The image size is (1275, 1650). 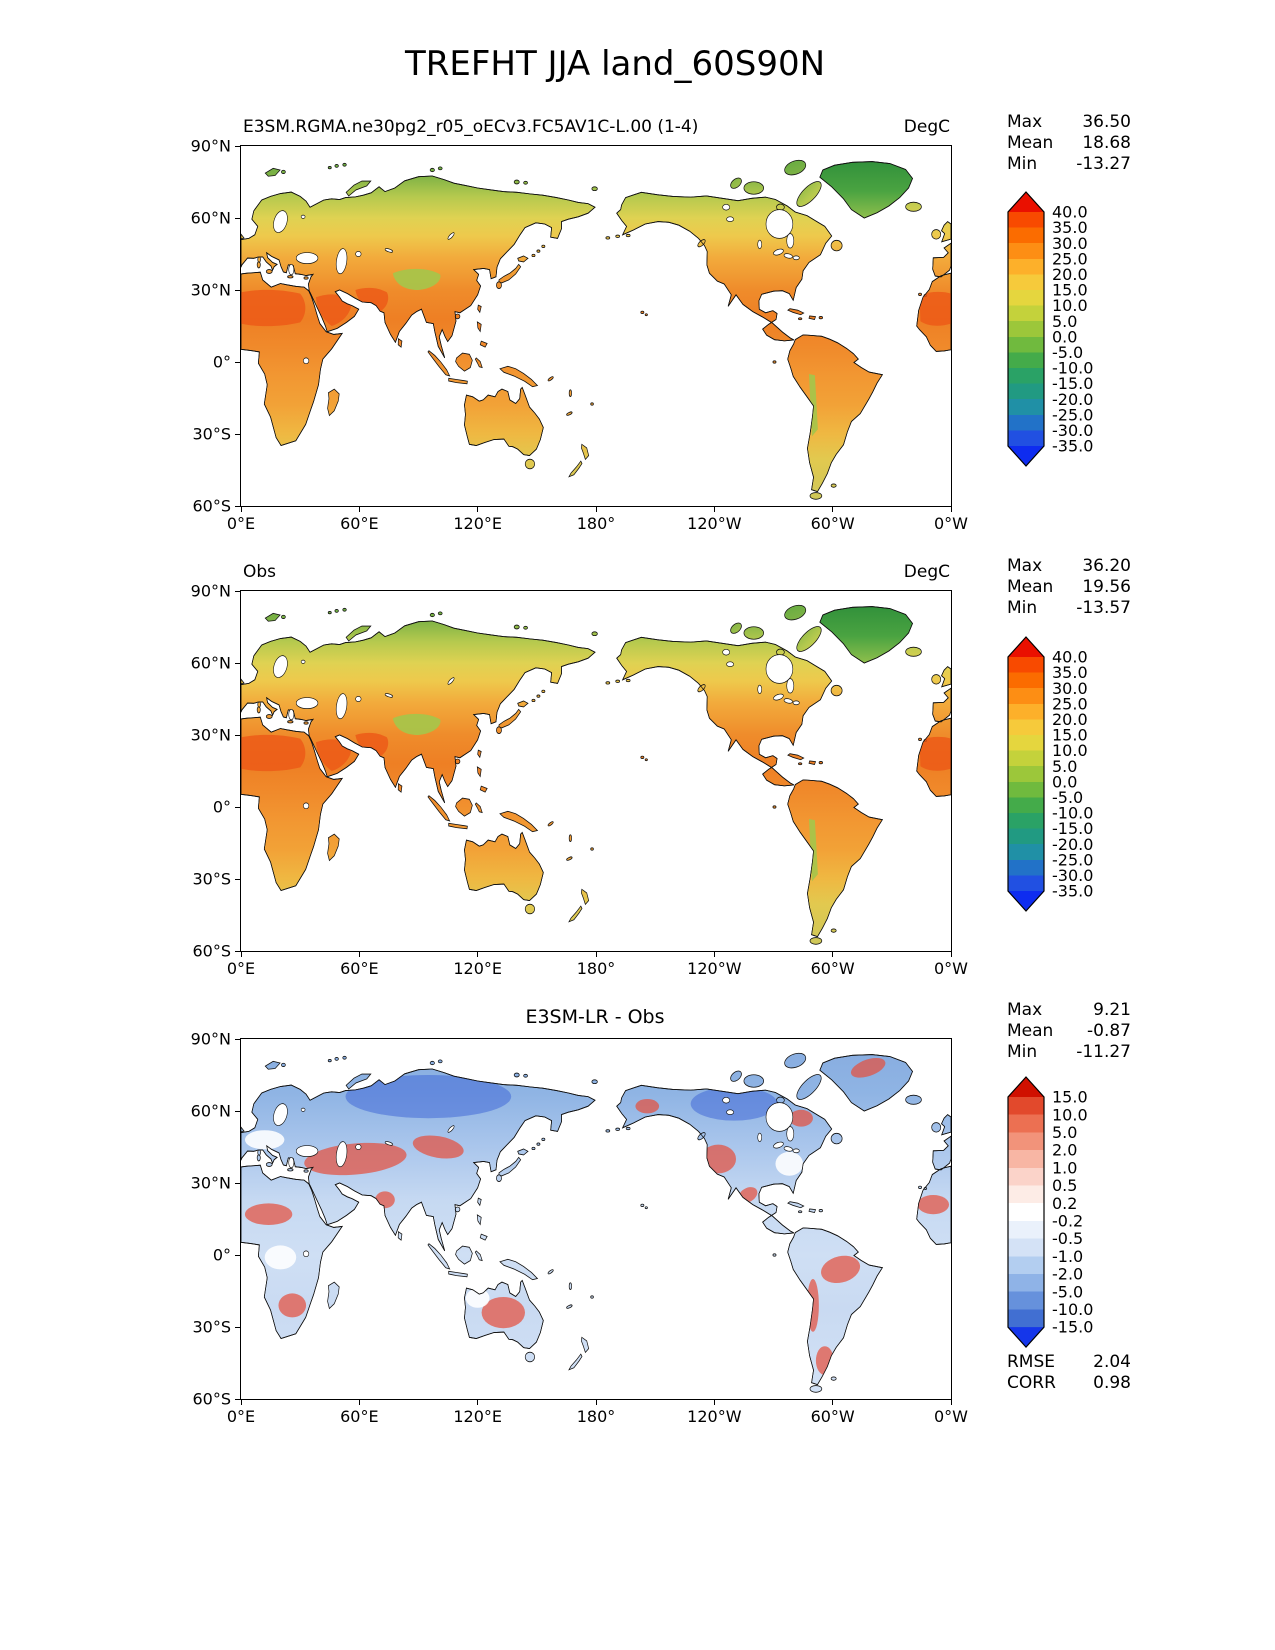 I want to click on colorbar-tick-label: -1.0, so click(x=1067, y=1256).